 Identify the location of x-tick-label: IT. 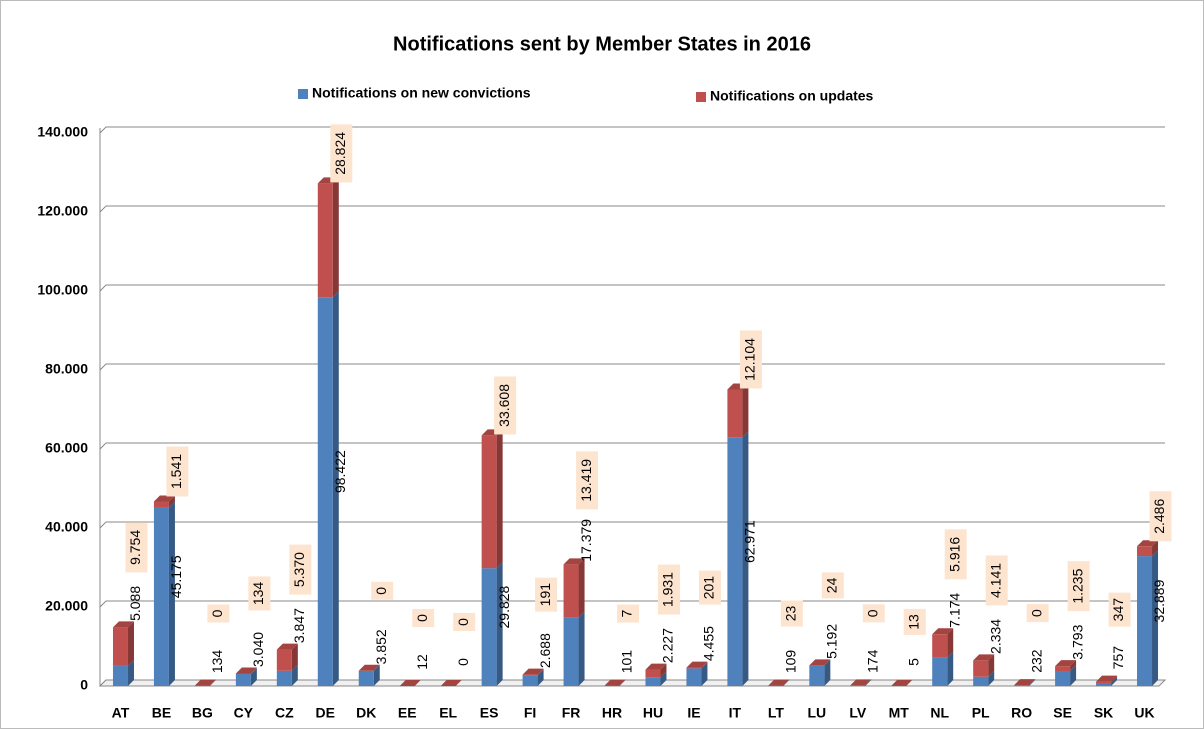
(735, 713).